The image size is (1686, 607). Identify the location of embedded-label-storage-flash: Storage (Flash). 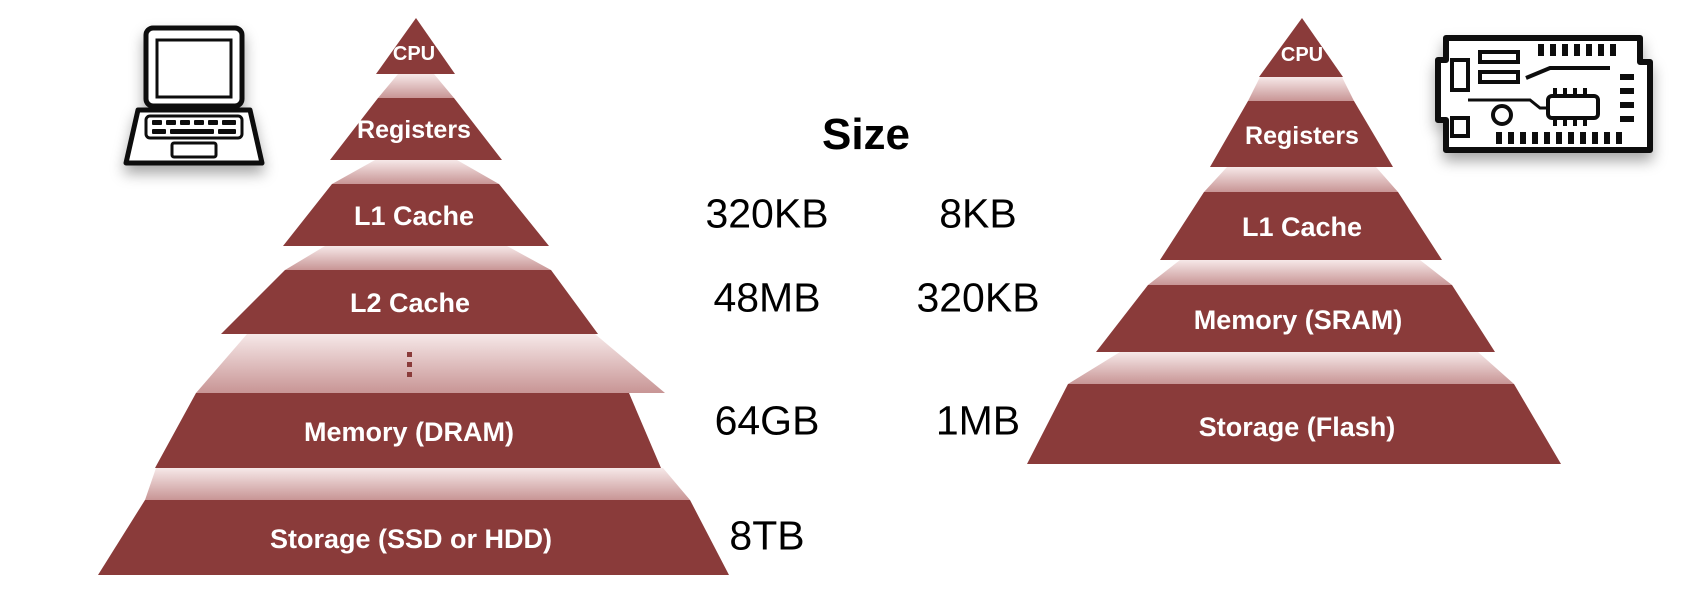
(1297, 427).